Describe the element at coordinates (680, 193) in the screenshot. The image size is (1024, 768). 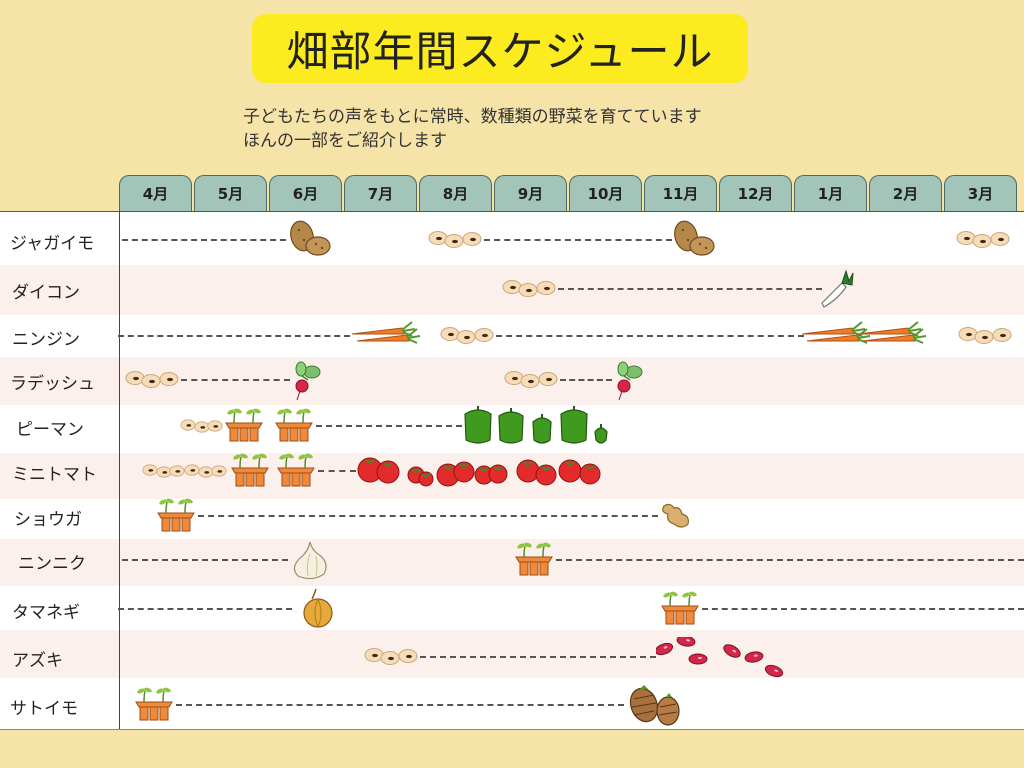
I see `month-tab: 11月` at that location.